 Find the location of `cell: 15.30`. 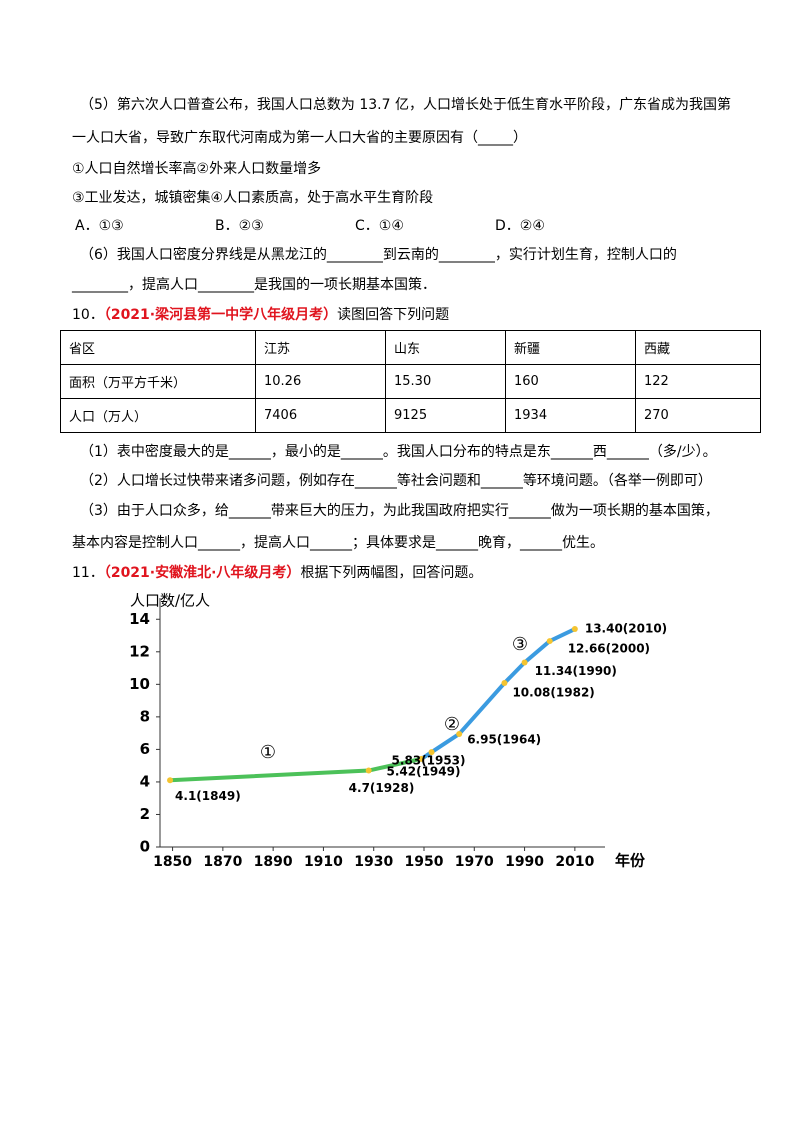

cell: 15.30 is located at coordinates (445, 381).